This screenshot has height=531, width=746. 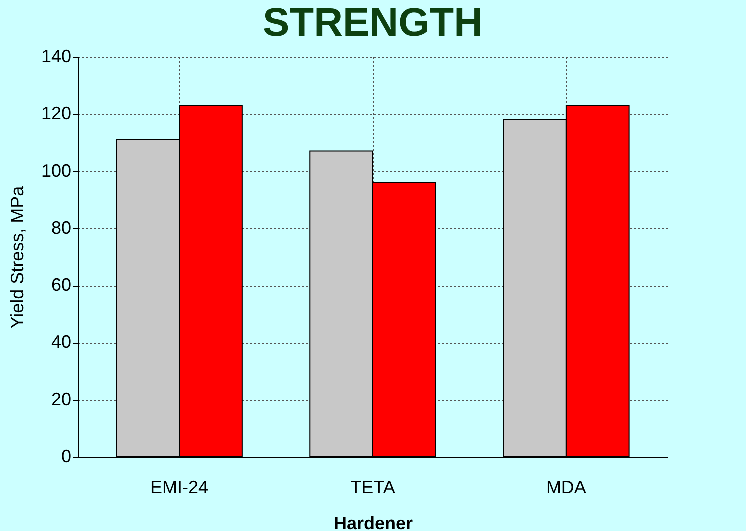 What do you see at coordinates (374, 522) in the screenshot?
I see `x-axis-title: Hardener` at bounding box center [374, 522].